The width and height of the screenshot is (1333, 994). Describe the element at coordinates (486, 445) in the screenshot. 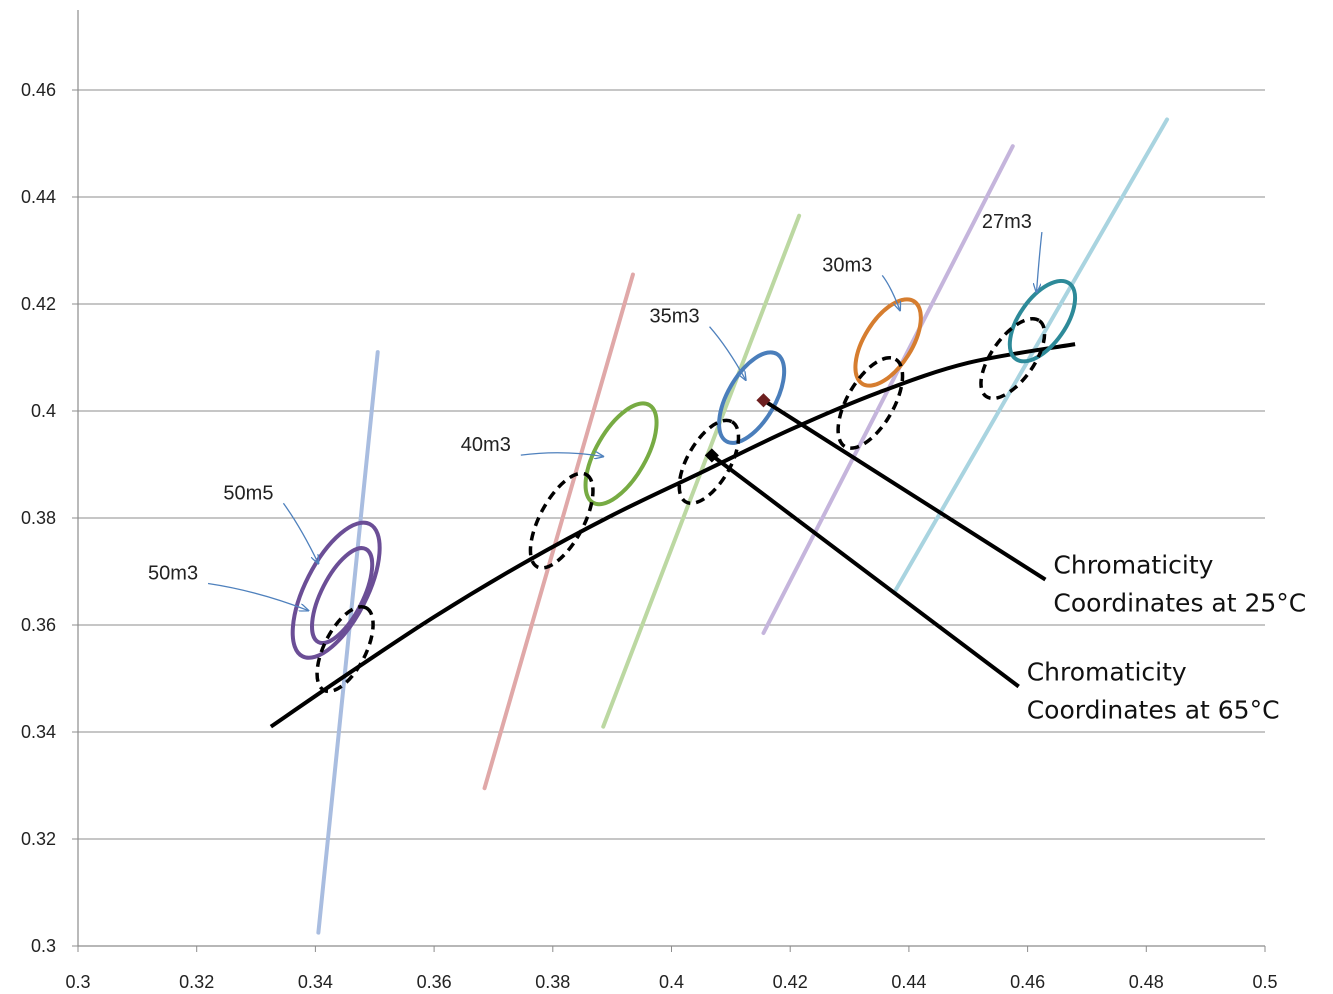

I see `annotation-label: 40m3` at that location.